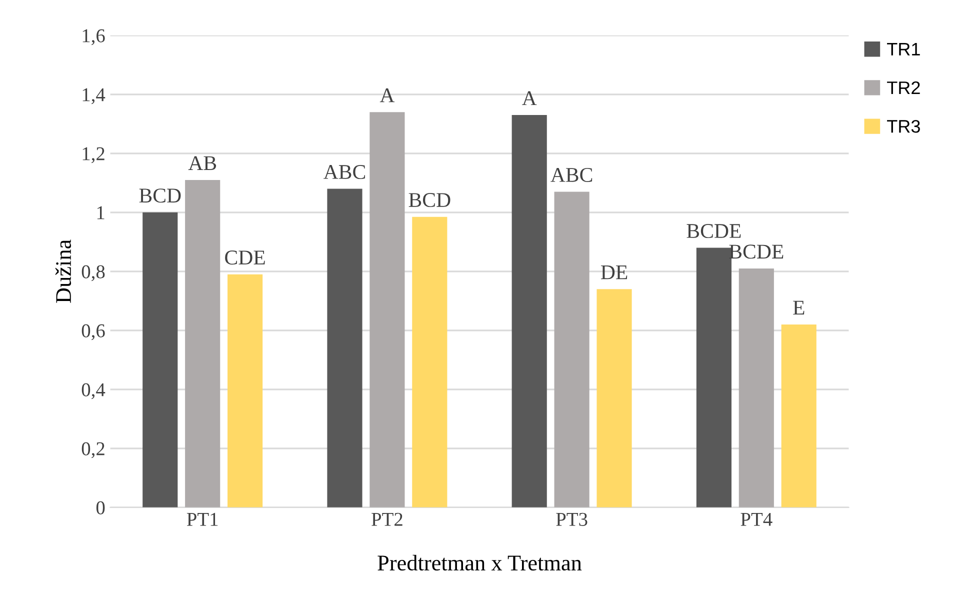  What do you see at coordinates (100, 507) in the screenshot?
I see `y-tick-label: 0` at bounding box center [100, 507].